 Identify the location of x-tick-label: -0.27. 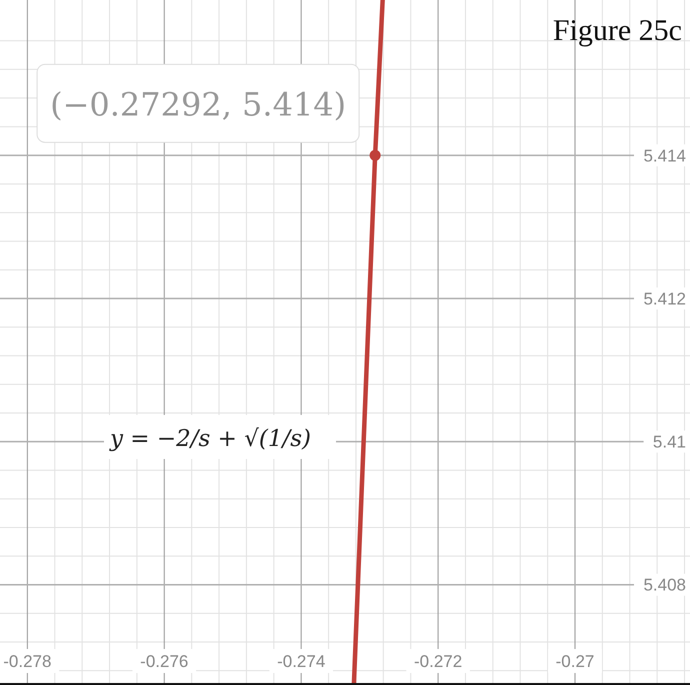
(575, 661).